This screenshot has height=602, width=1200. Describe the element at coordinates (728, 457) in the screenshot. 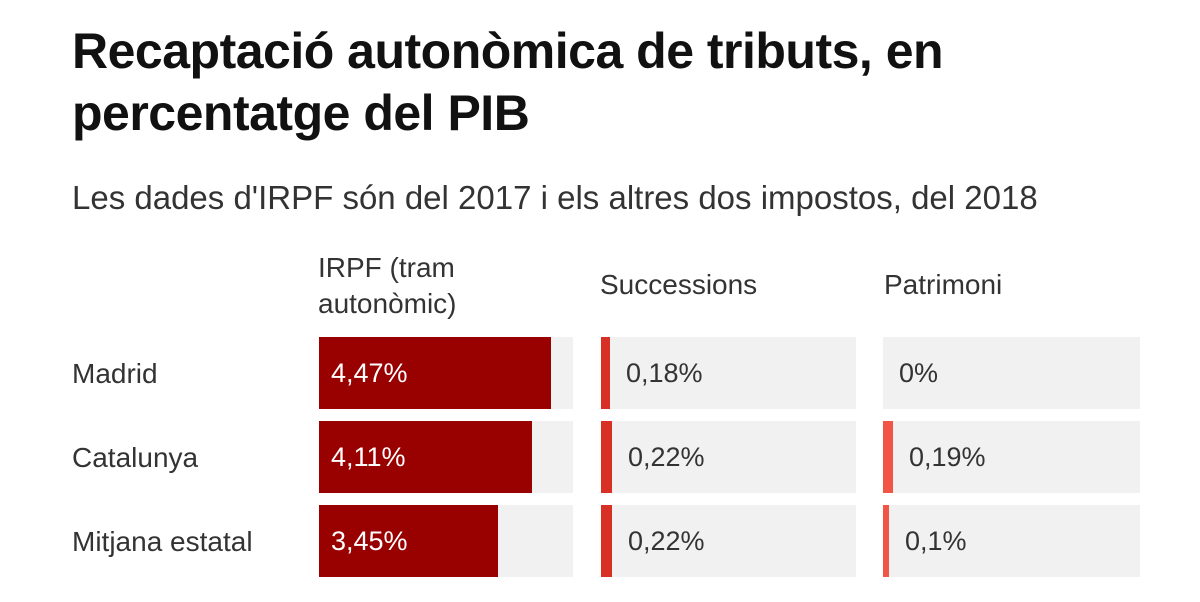

I see `bar-track-successions-catalunya: 0,22%` at that location.